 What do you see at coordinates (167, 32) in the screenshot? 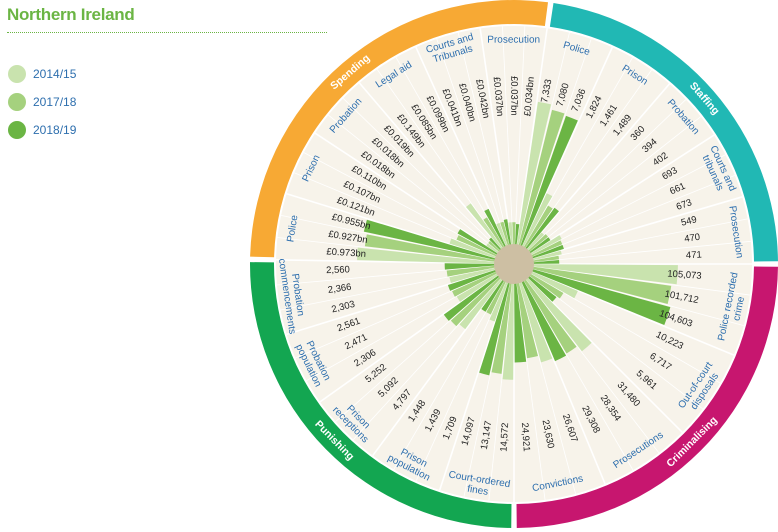
I see `title-divider` at bounding box center [167, 32].